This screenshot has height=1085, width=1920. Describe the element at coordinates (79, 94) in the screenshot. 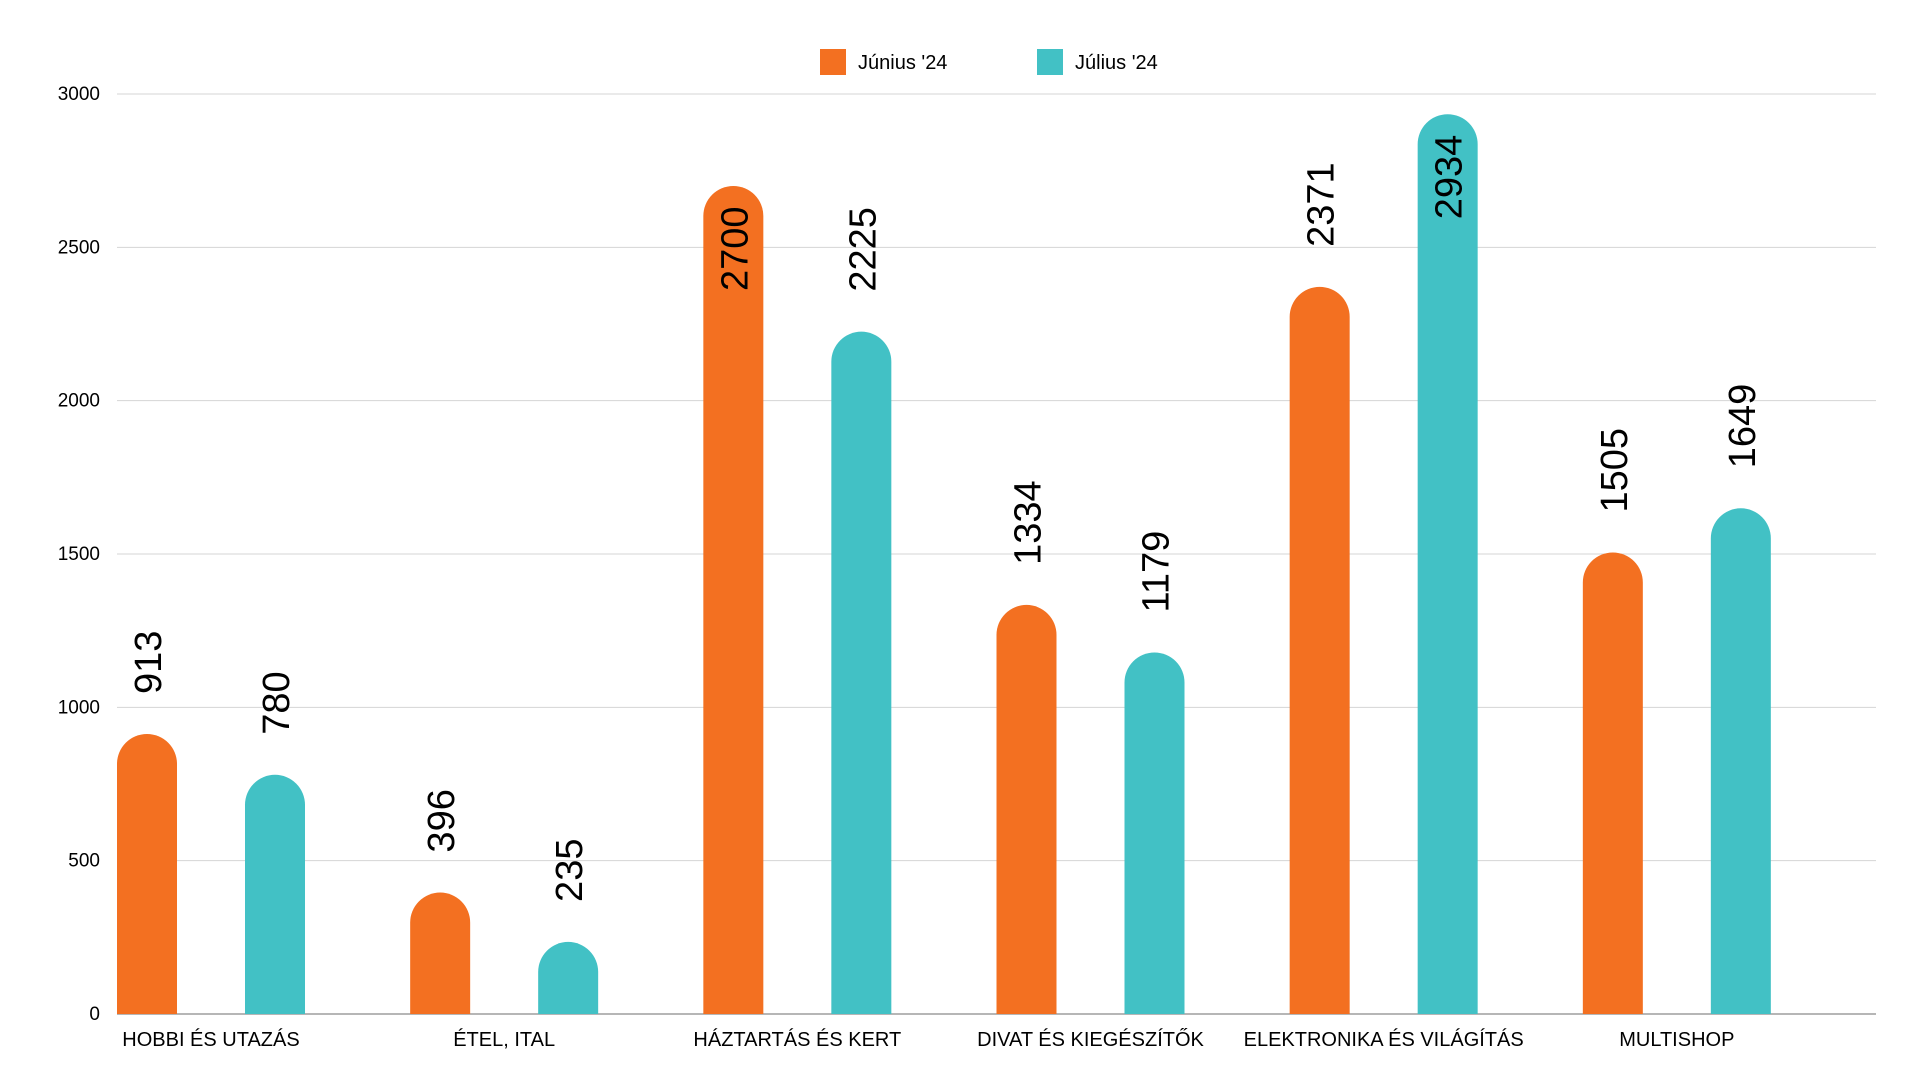

I see `y-tick-label: 3000` at that location.